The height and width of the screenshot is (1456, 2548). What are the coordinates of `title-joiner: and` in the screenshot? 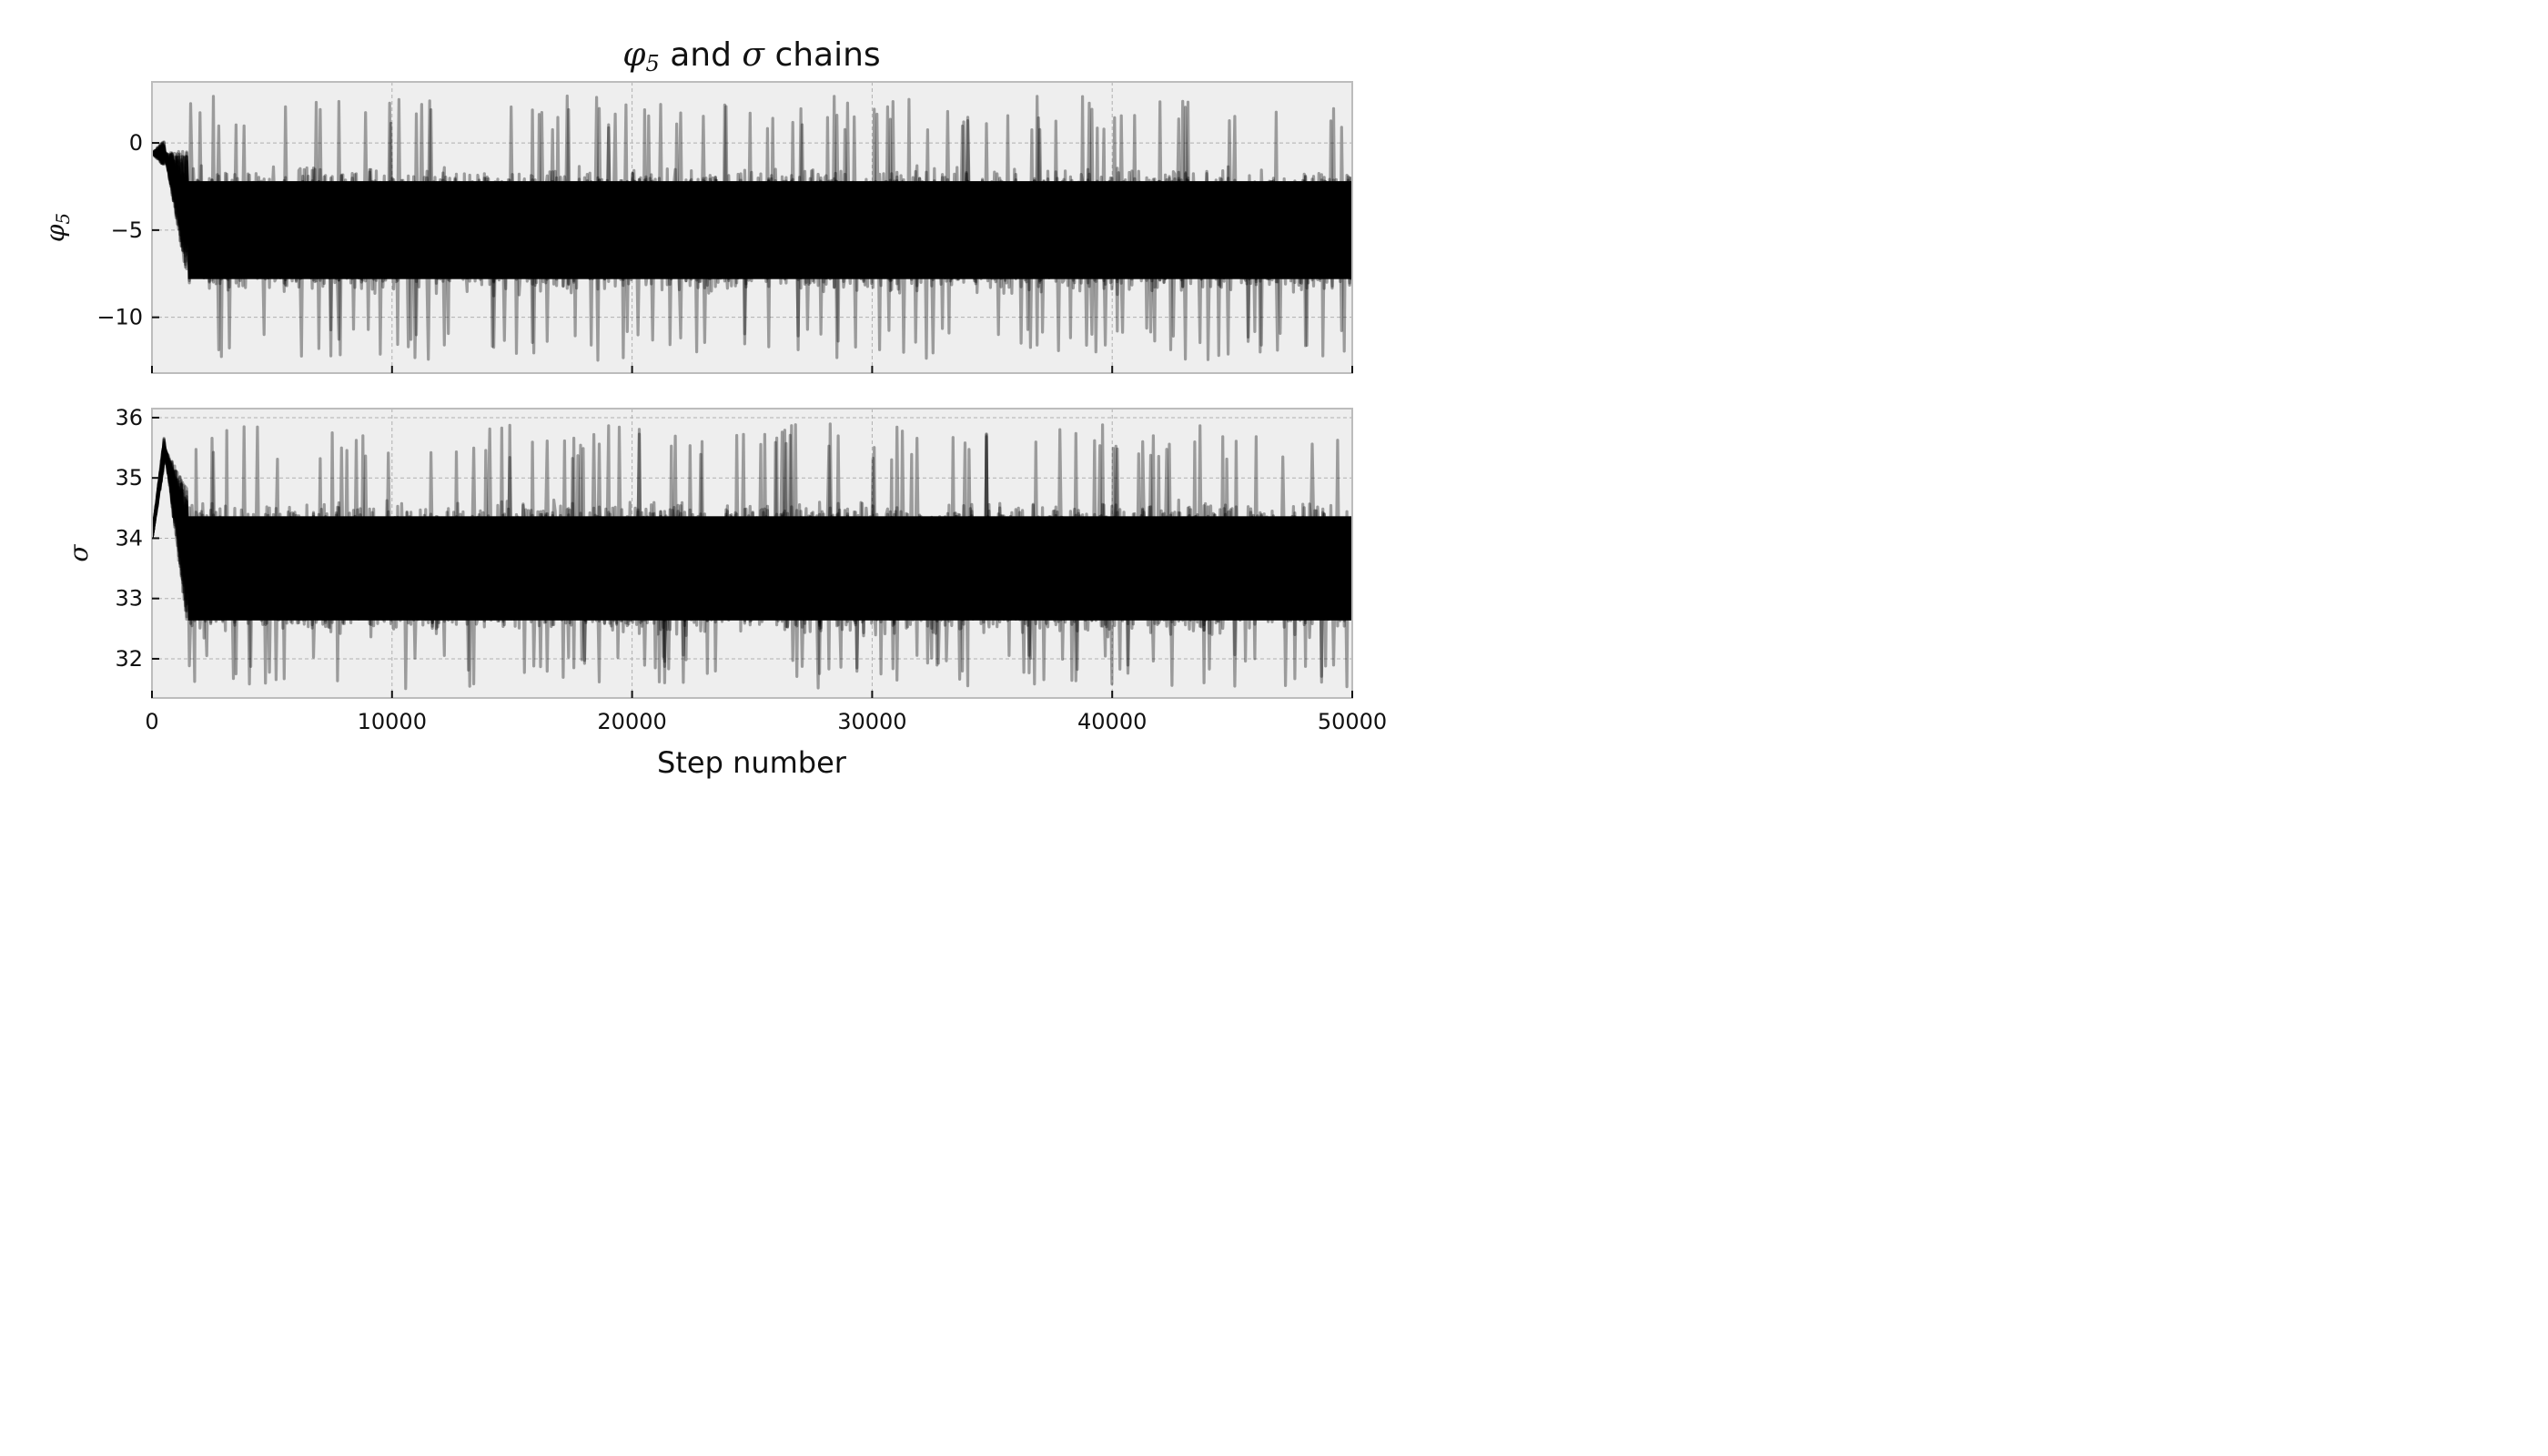 It's located at (702, 55).